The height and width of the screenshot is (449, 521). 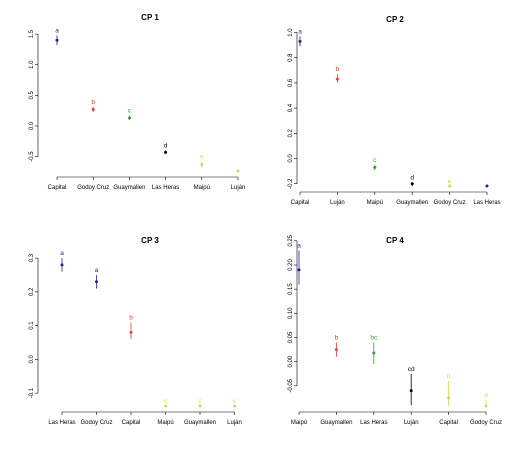 What do you see at coordinates (32, 156) in the screenshot?
I see `y-tick-label: -0.5` at bounding box center [32, 156].